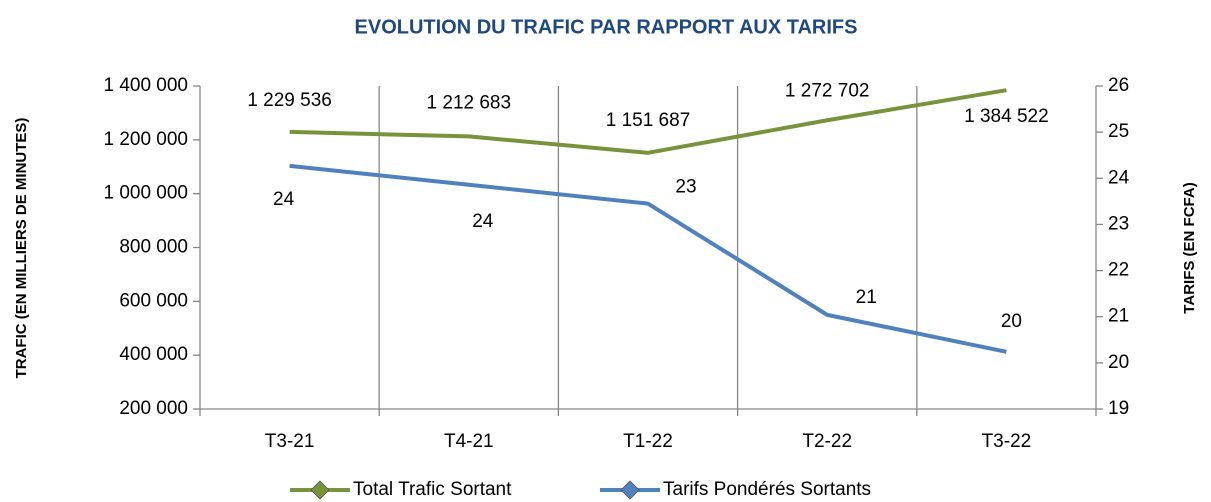  I want to click on data-label: 1 151 687, so click(648, 120).